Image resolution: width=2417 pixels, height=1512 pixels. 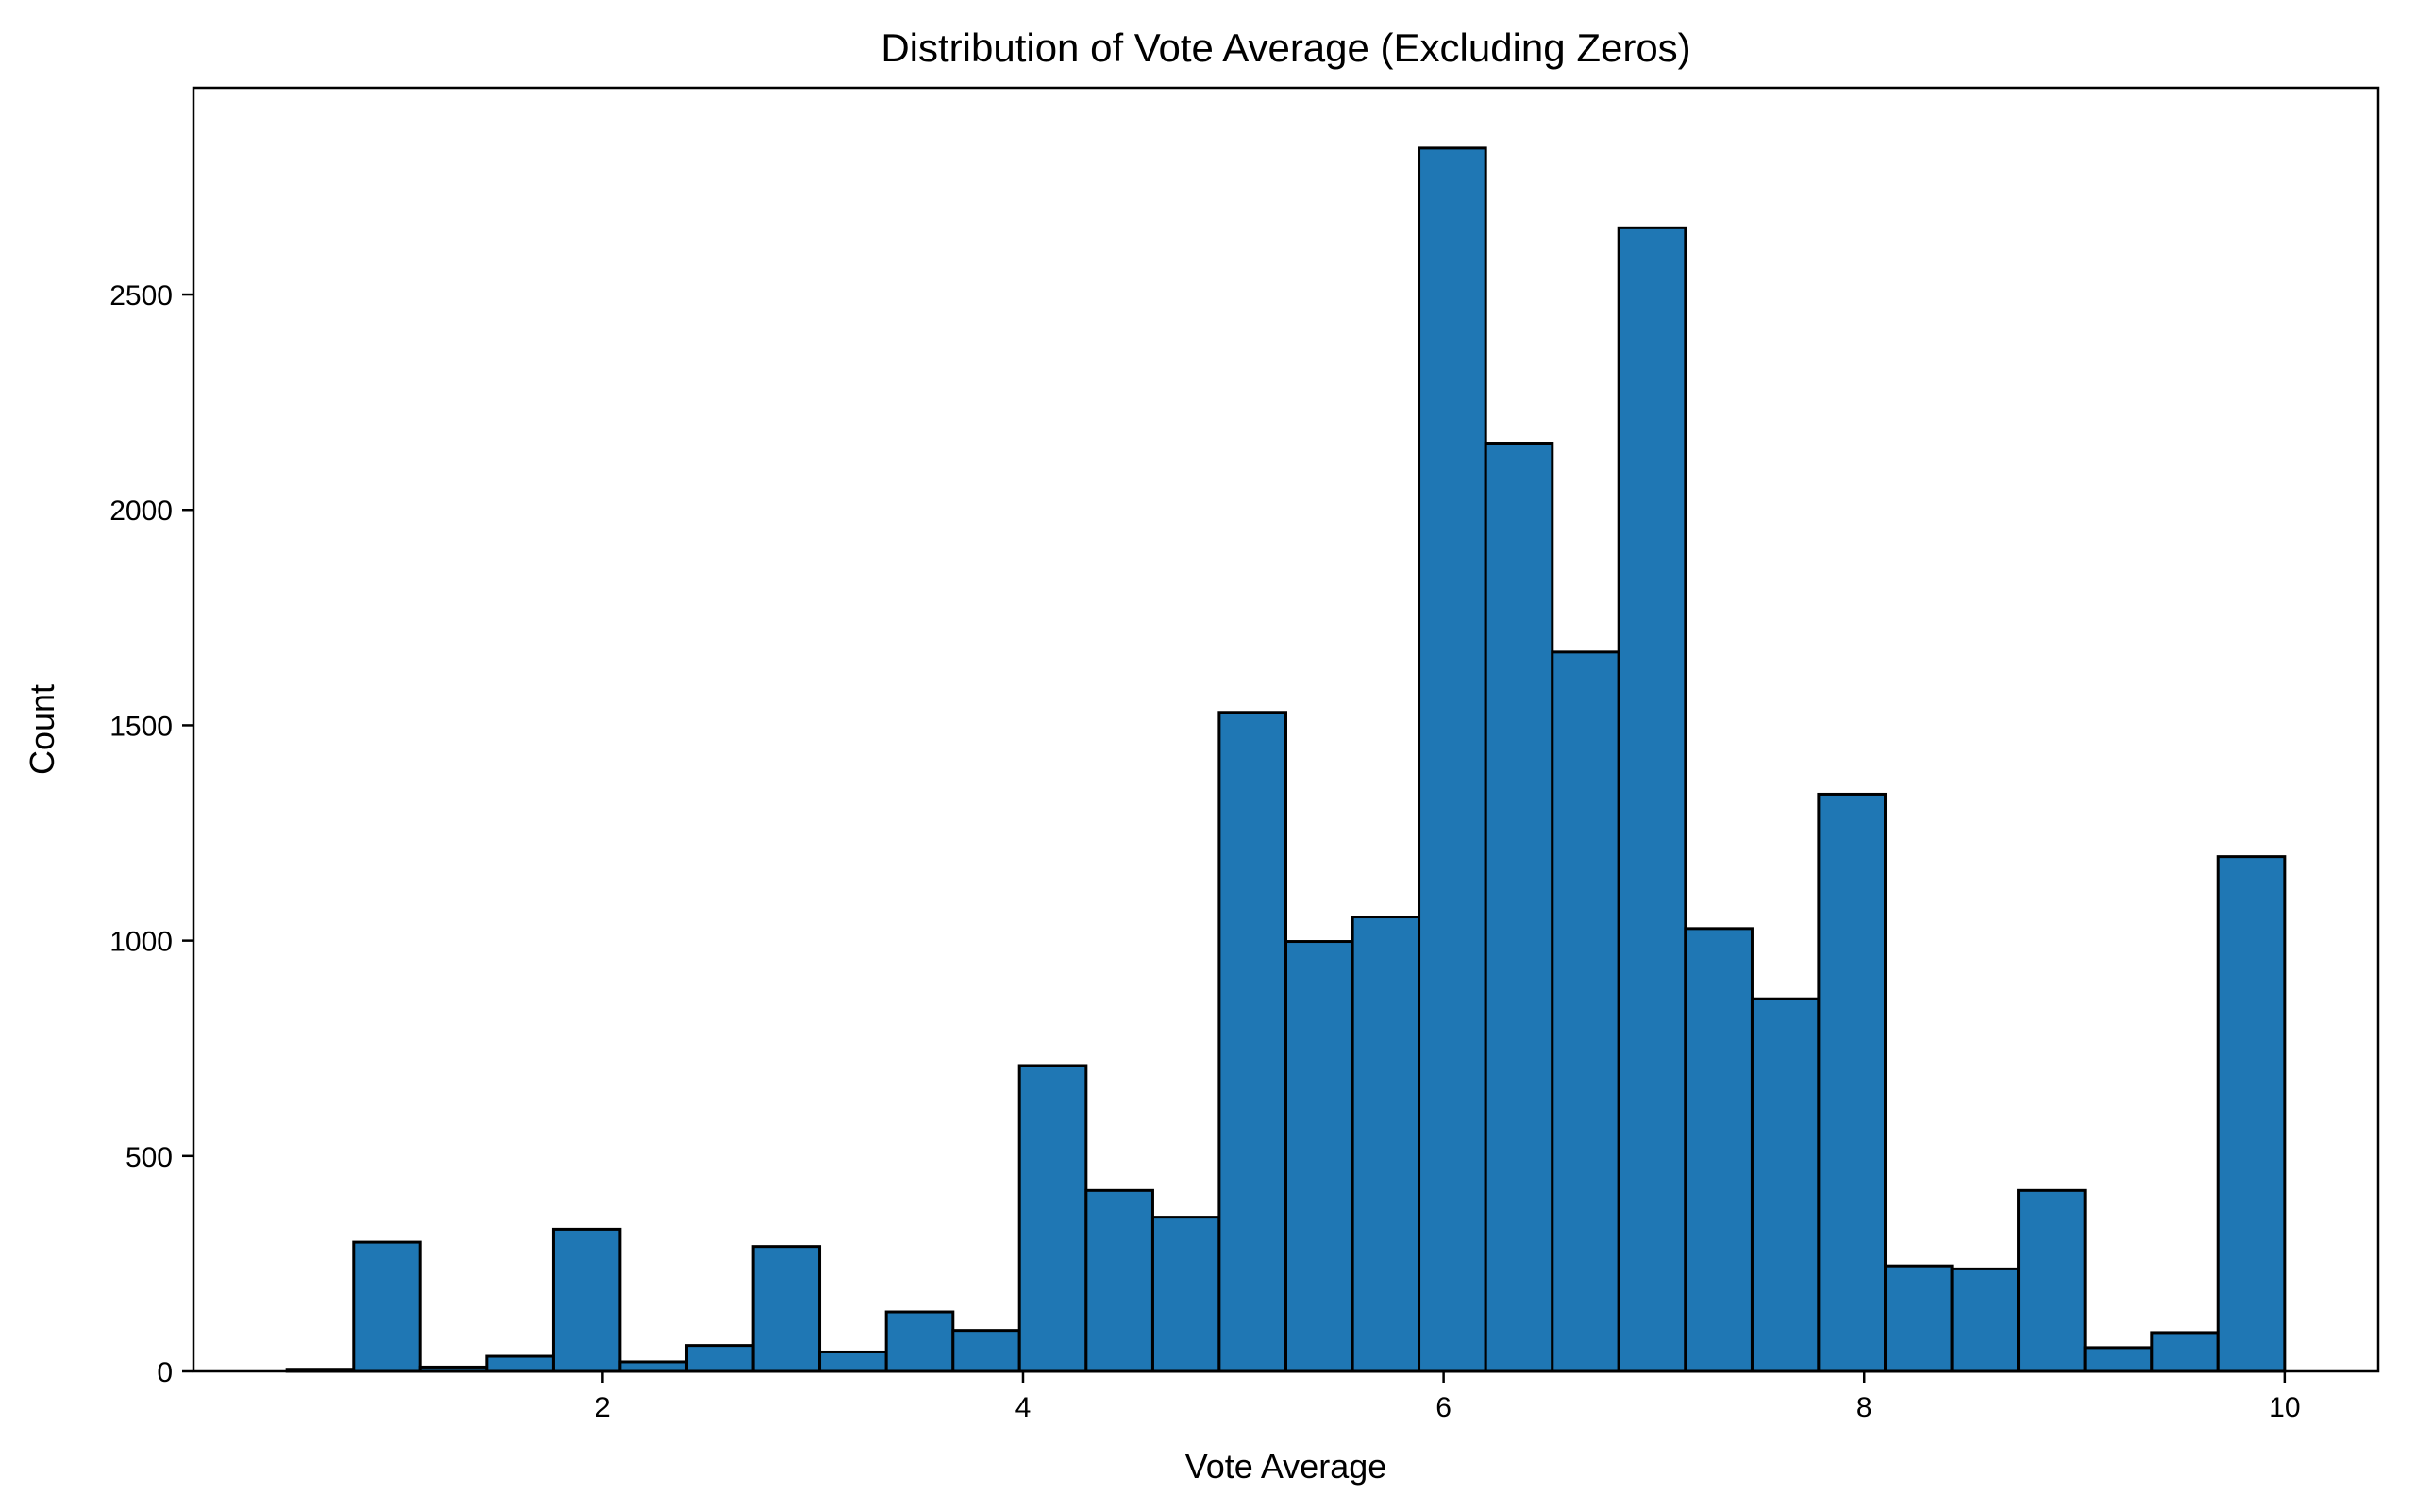 What do you see at coordinates (1443, 1407) in the screenshot?
I see `x-tick-label: 6` at bounding box center [1443, 1407].